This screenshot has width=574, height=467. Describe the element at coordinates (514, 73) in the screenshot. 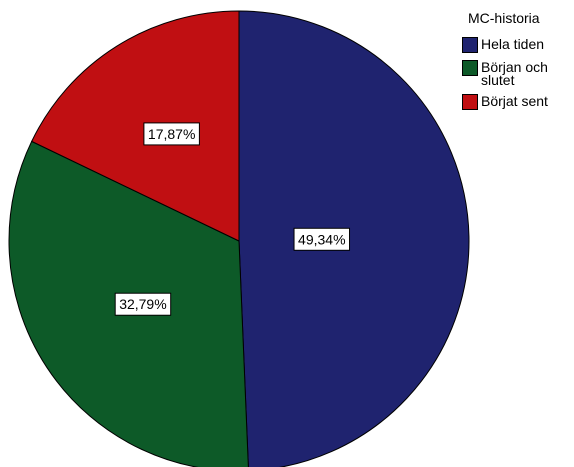

I see `legend-label-borjan-och-slutet: Början och slutet` at that location.